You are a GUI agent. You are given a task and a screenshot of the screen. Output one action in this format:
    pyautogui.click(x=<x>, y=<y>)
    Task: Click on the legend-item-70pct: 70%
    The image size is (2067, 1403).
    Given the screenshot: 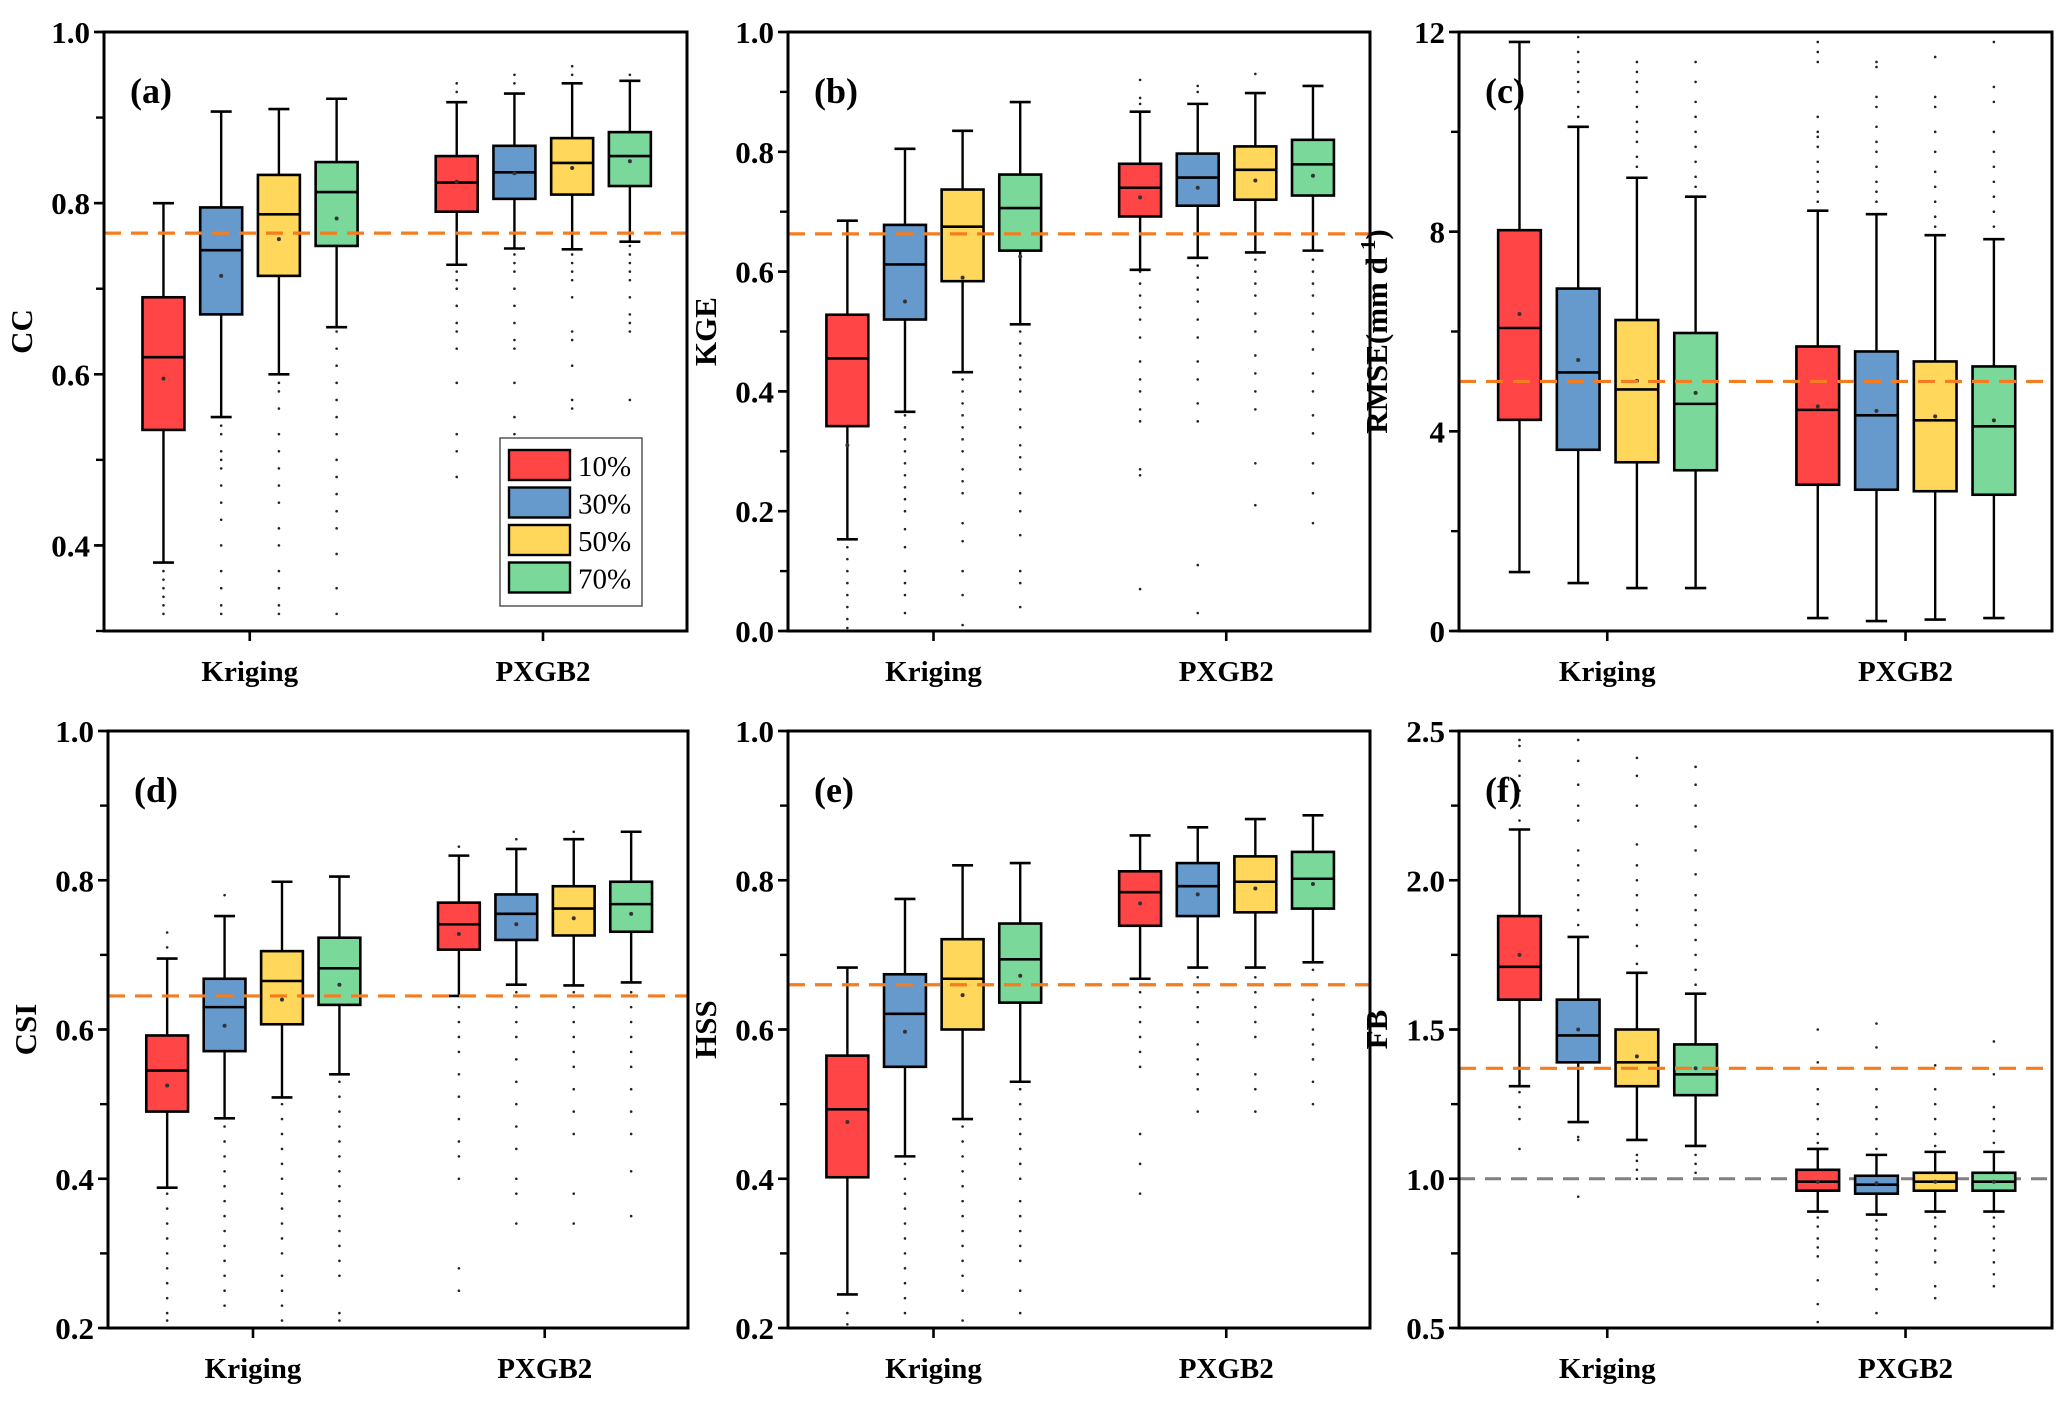 What is the action you would take?
    pyautogui.click(x=569, y=578)
    